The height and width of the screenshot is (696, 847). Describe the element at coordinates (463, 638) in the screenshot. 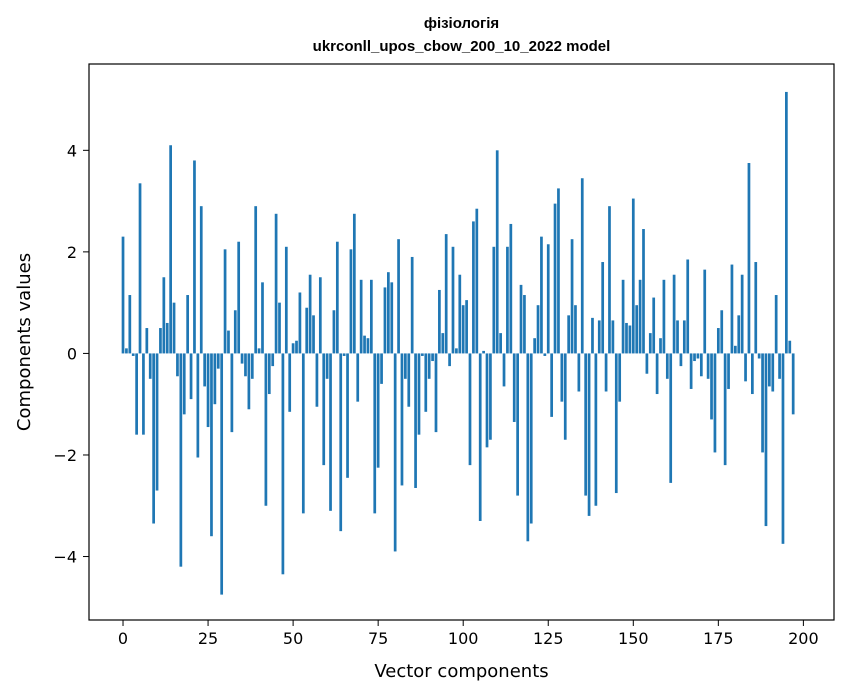

I see `x-tick-label: 100` at that location.